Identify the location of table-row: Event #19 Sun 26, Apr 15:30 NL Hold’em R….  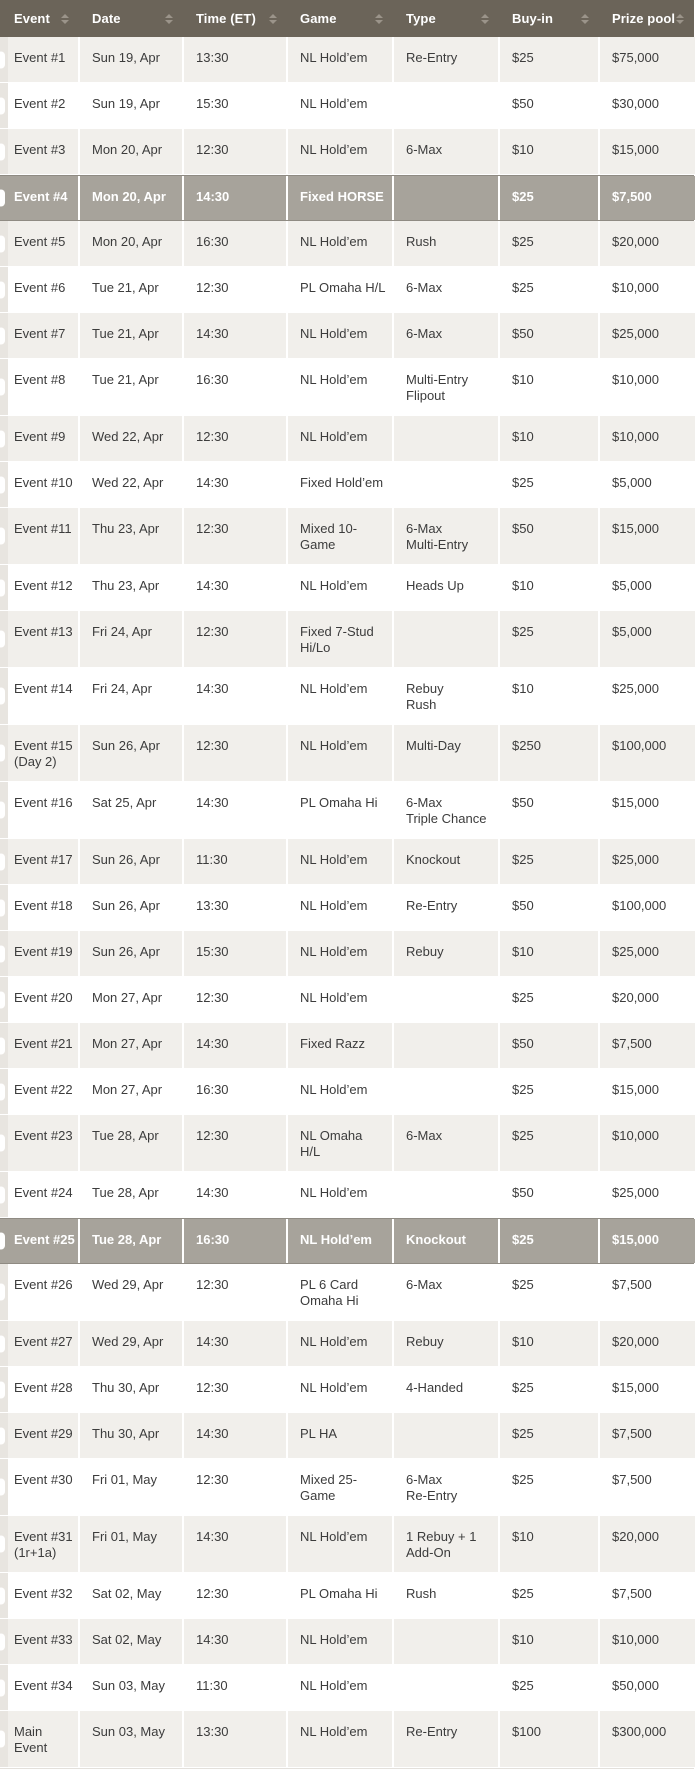
(347, 954).